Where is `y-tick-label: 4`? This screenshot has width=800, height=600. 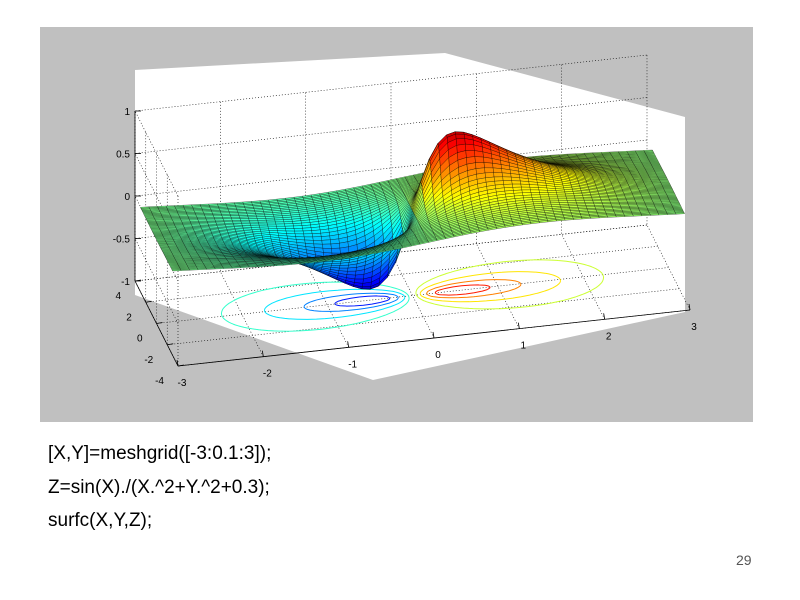 y-tick-label: 4 is located at coordinates (118, 296).